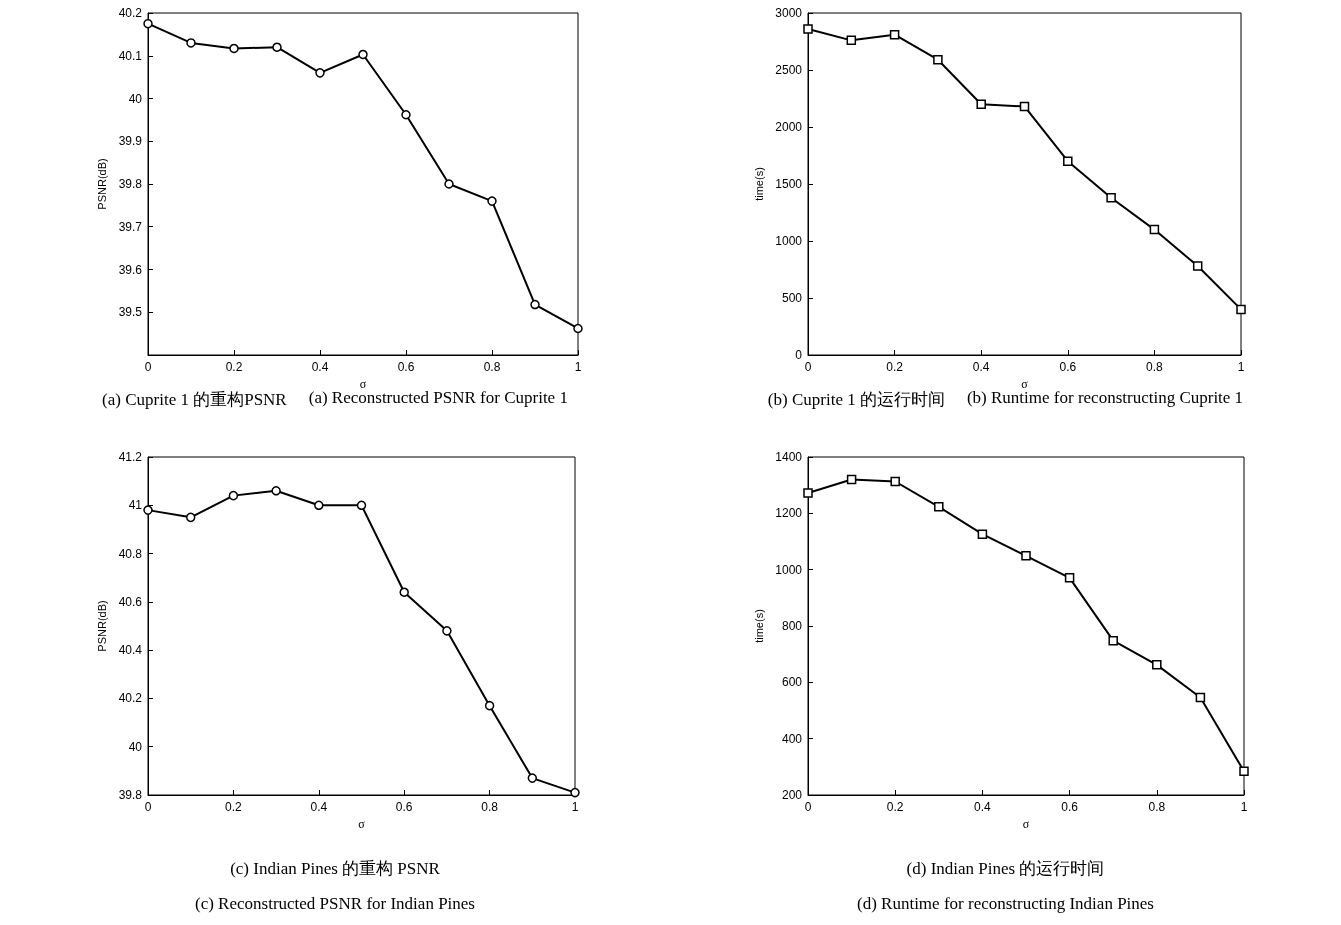 The image size is (1341, 925). What do you see at coordinates (789, 184) in the screenshot?
I see `y-tick-label: 1500` at bounding box center [789, 184].